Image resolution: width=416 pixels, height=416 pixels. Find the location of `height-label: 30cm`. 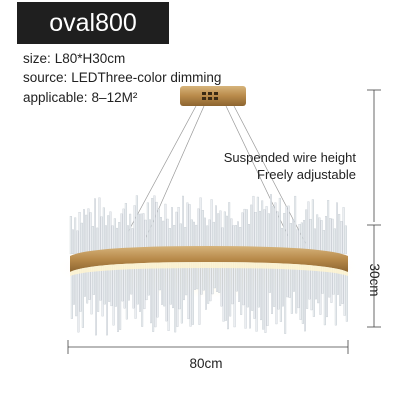

height-label: 30cm is located at coordinates (374, 280).